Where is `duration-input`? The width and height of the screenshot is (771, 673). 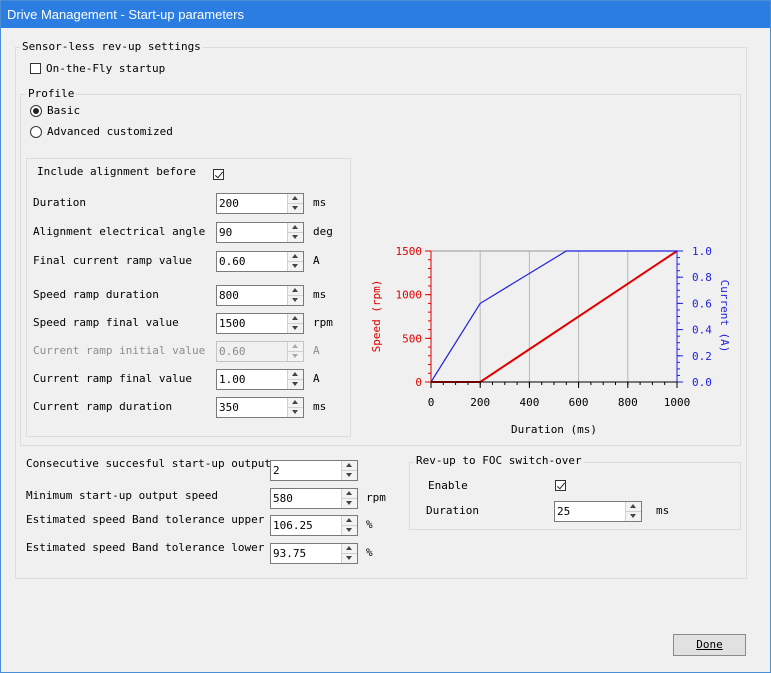 duration-input is located at coordinates (253, 203).